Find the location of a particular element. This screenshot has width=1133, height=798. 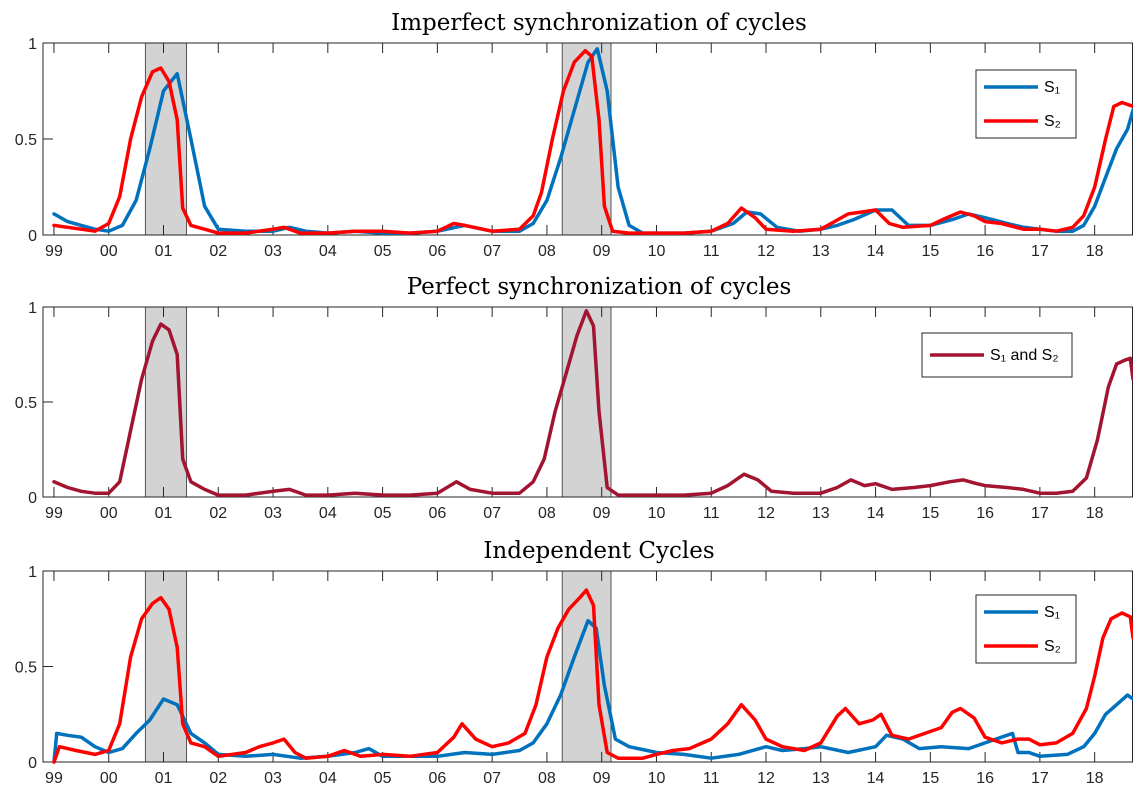

legend: S₁ and S₂ is located at coordinates (997, 355).